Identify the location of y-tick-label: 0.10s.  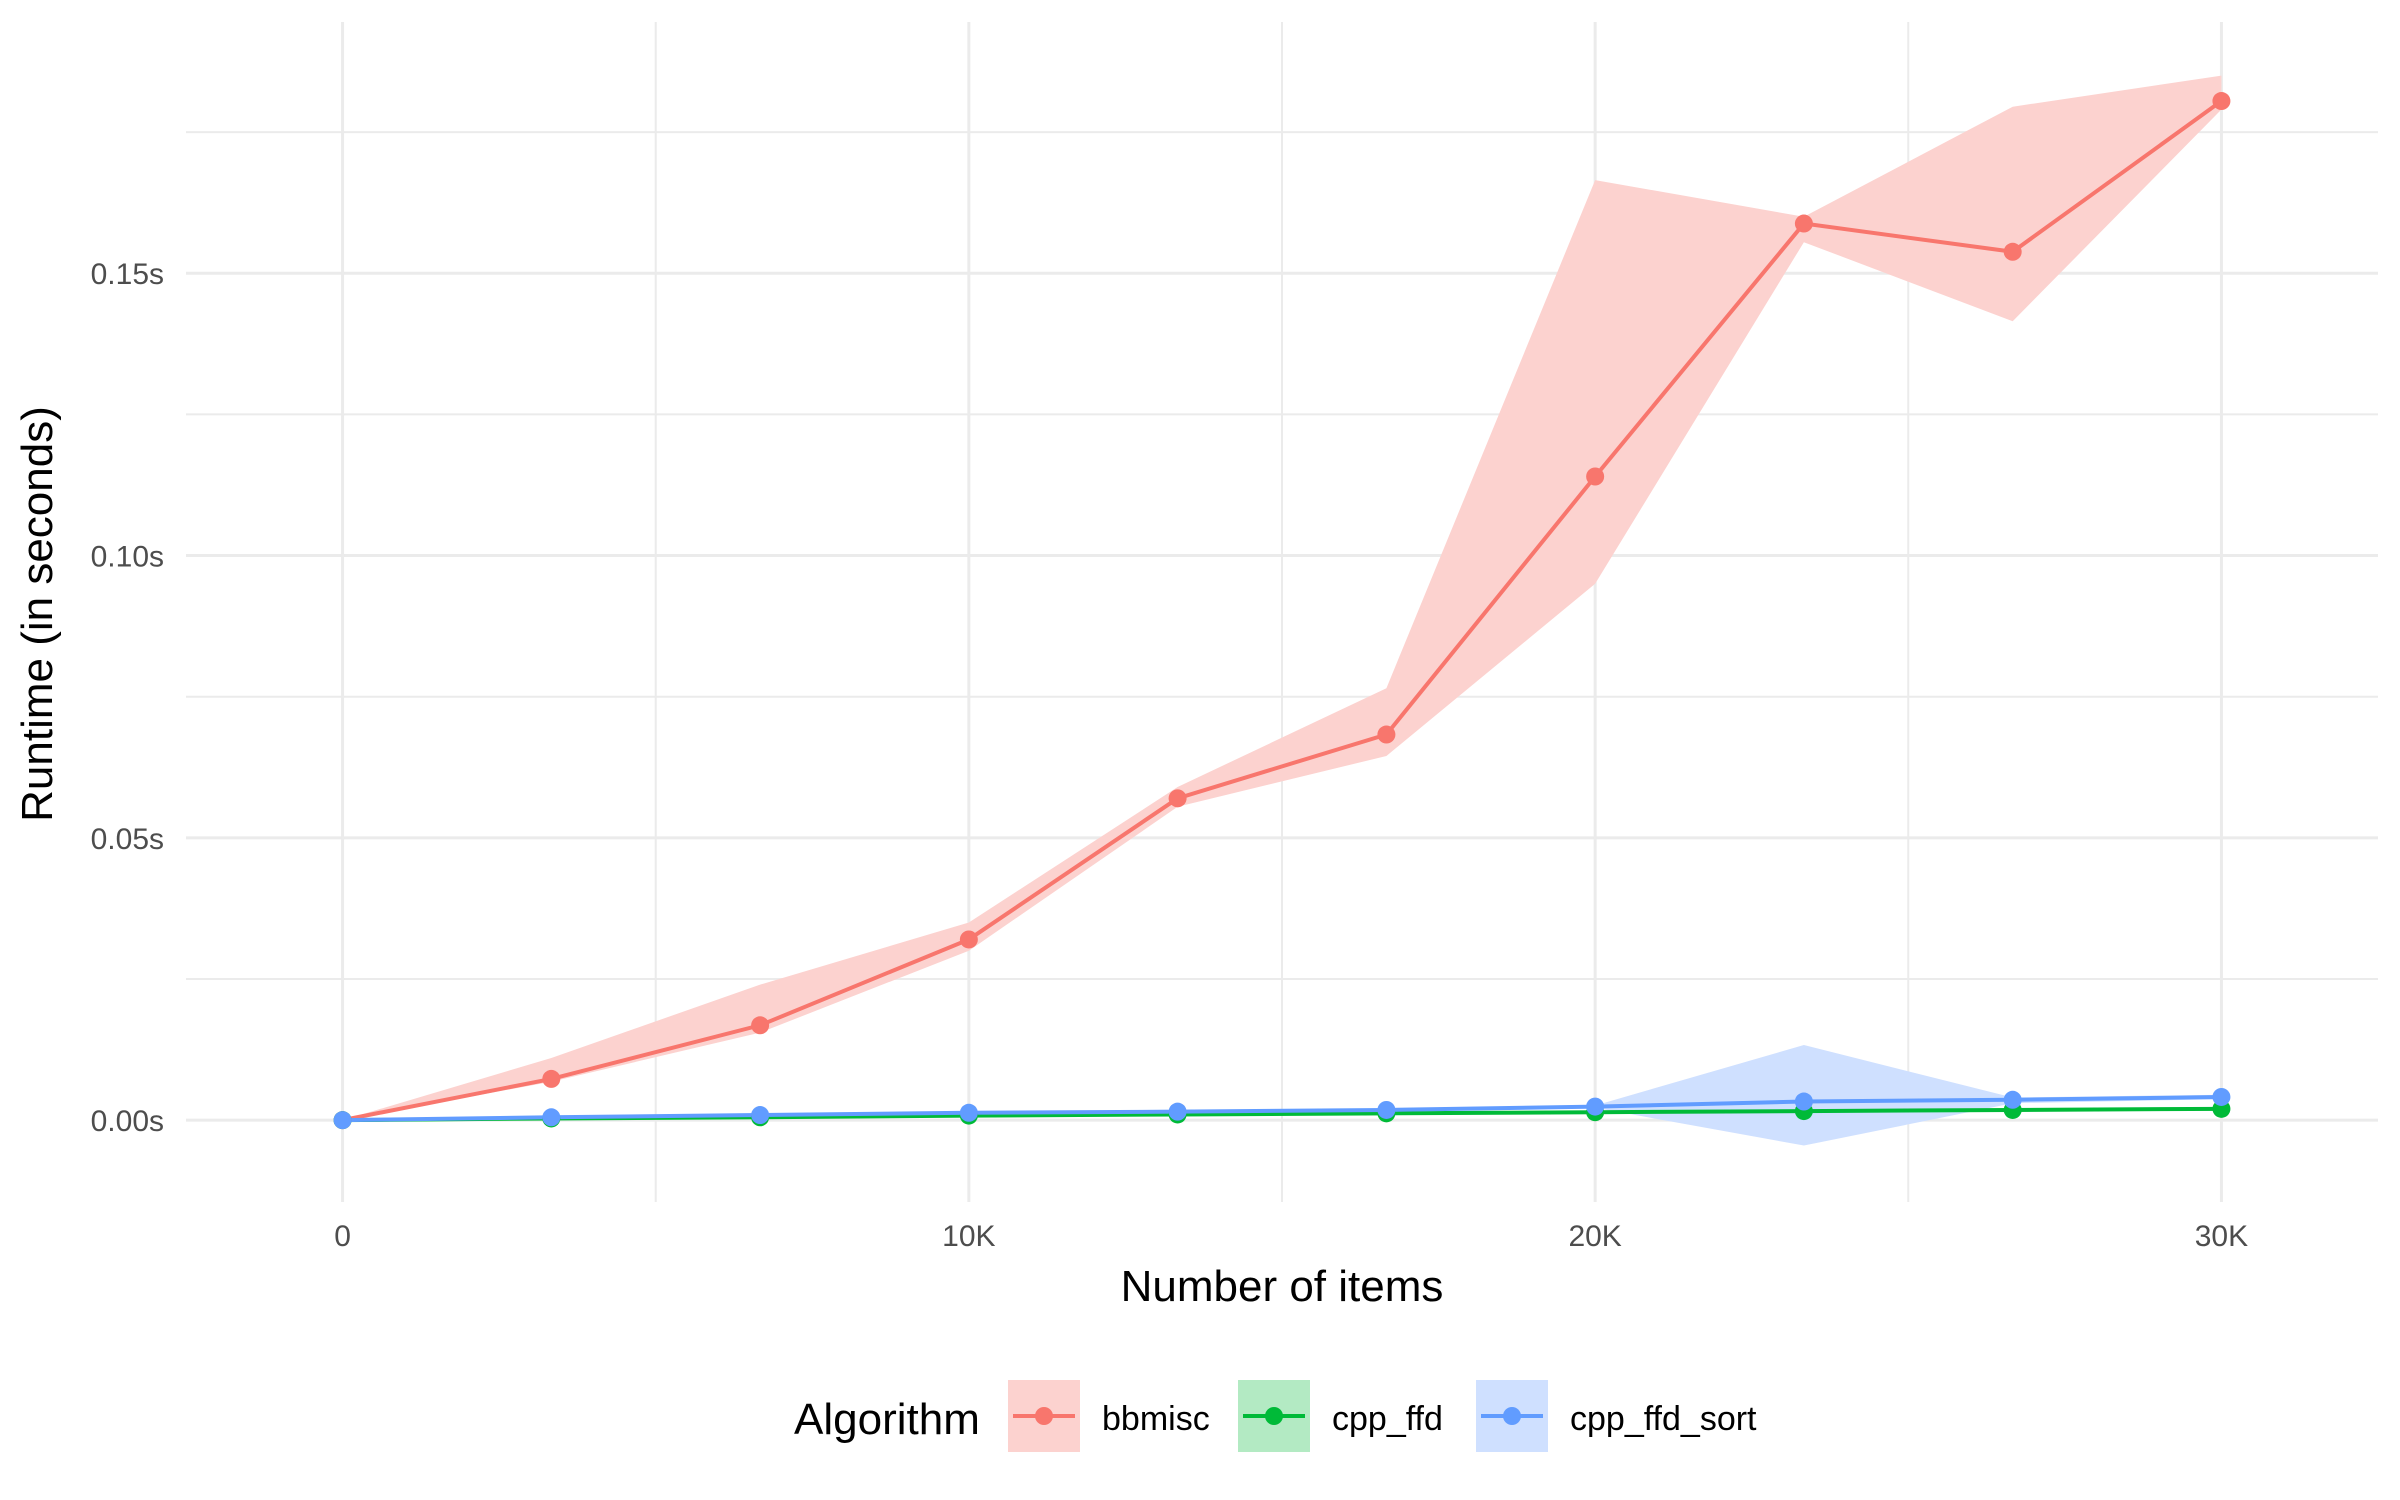
(127, 557).